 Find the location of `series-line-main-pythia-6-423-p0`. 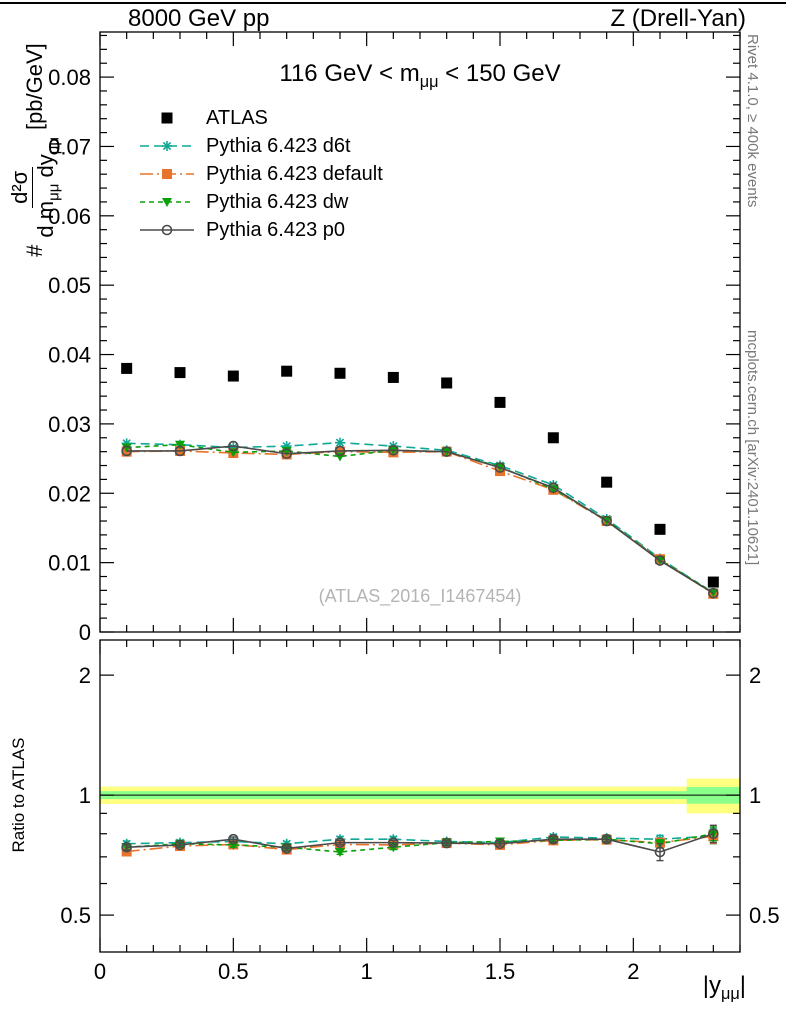

series-line-main-pythia-6-423-p0 is located at coordinates (420, 519).